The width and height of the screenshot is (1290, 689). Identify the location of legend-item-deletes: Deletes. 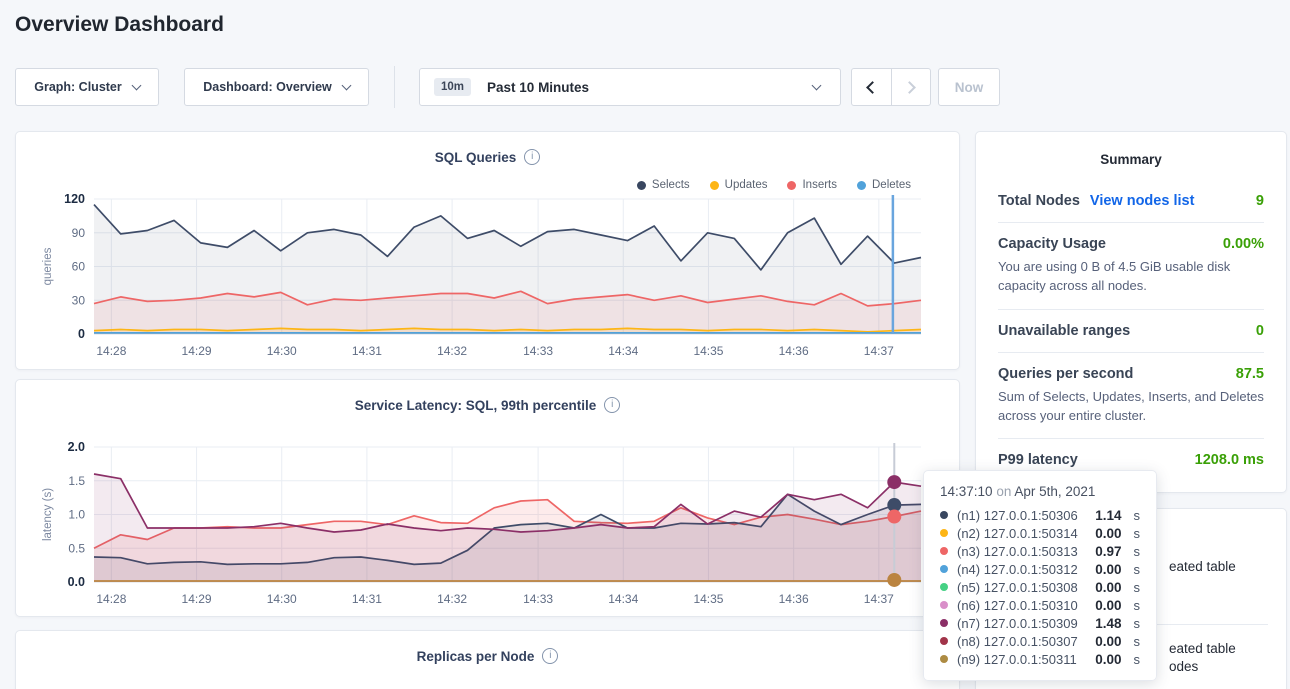
(884, 185).